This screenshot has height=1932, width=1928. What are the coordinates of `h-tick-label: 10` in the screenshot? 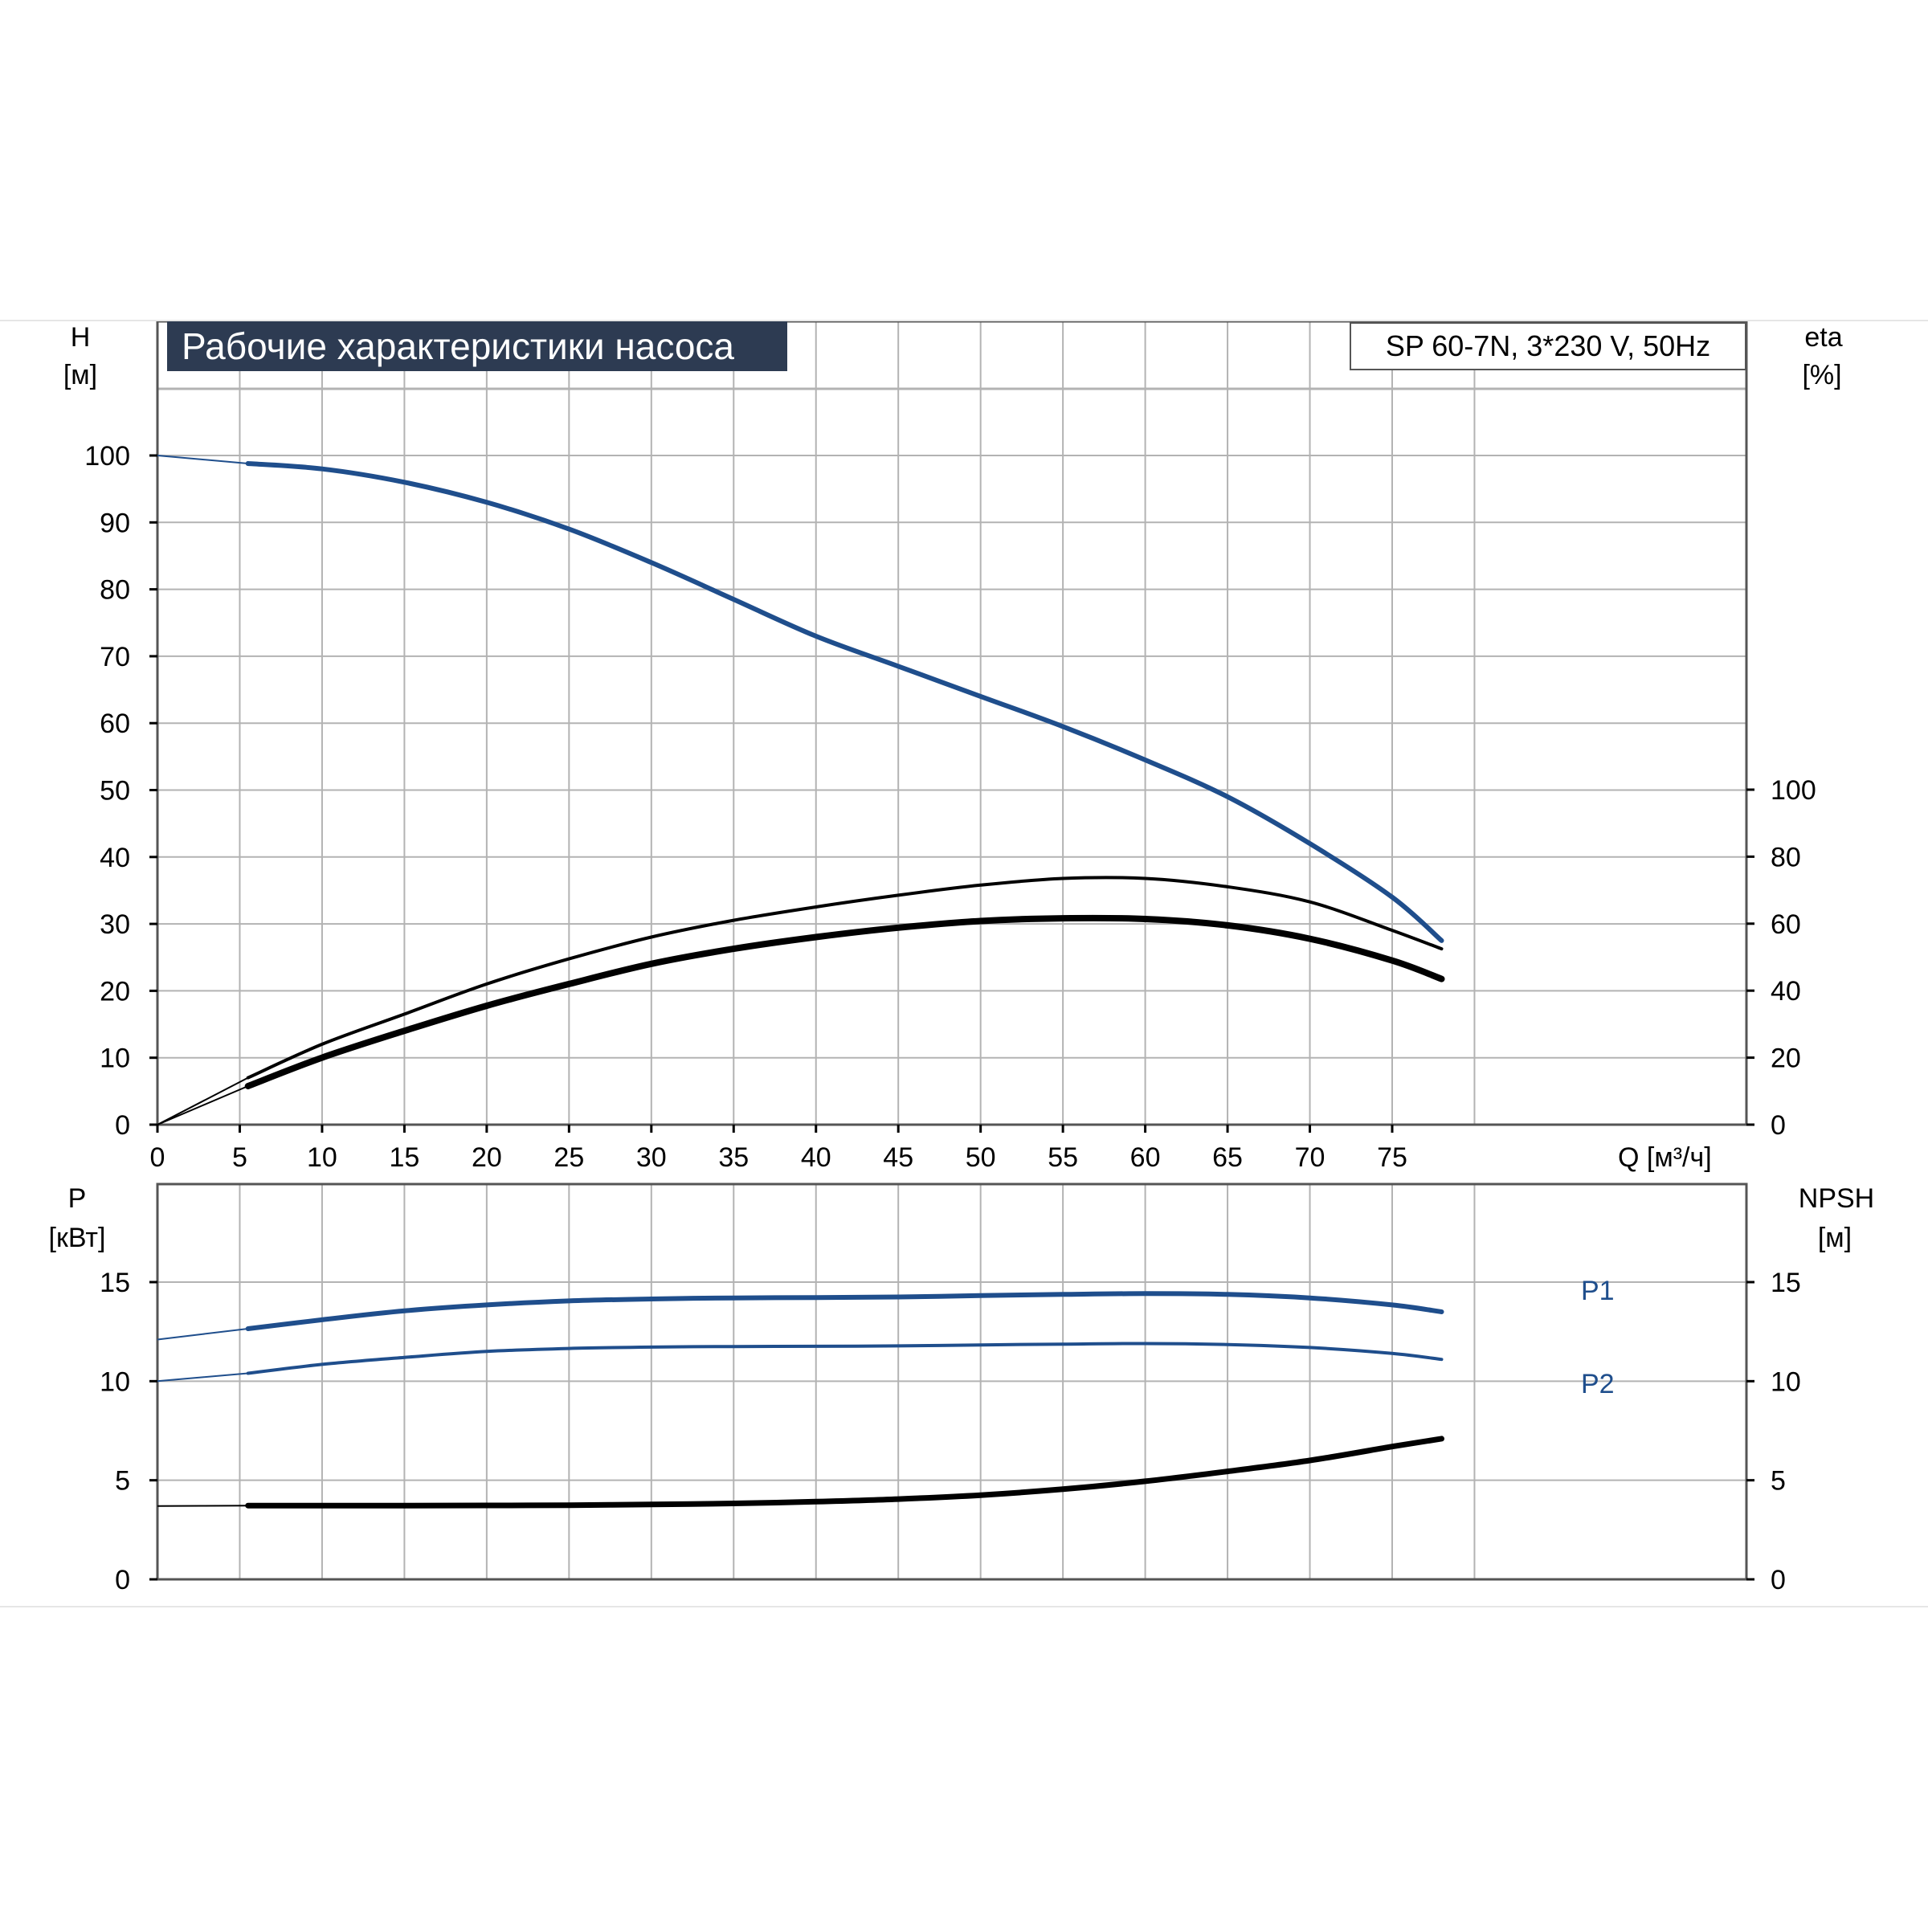 It's located at (115, 1059).